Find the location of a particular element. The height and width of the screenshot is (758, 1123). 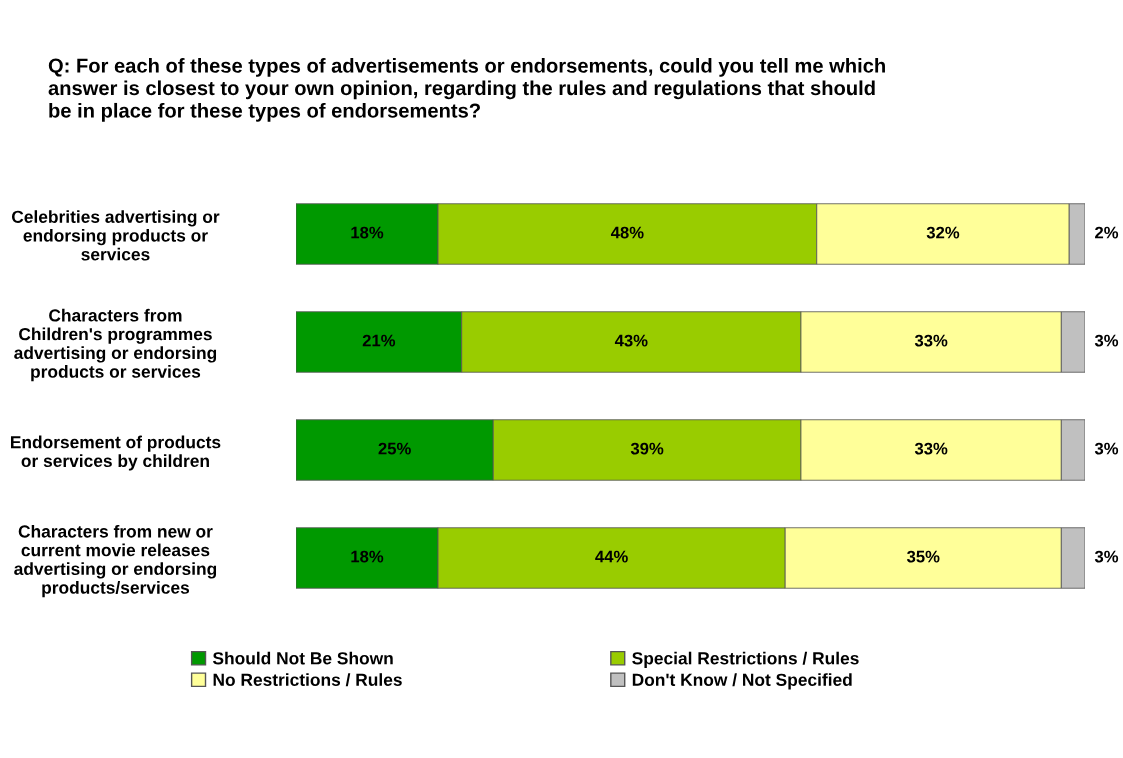

data-label: 39% is located at coordinates (647, 448).